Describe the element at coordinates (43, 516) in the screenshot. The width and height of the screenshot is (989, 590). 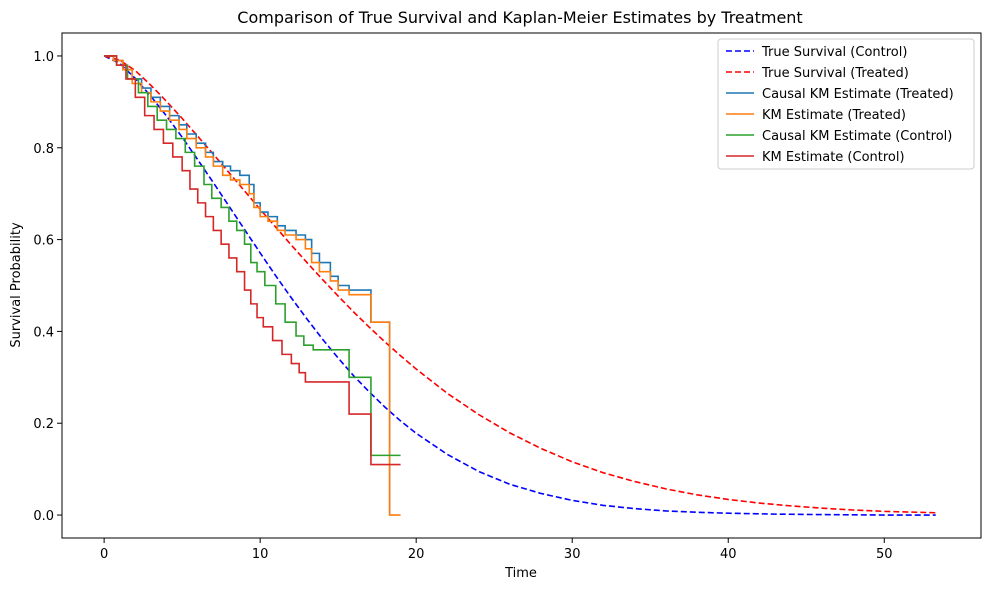
I see `y-tick-label: 0.0` at that location.